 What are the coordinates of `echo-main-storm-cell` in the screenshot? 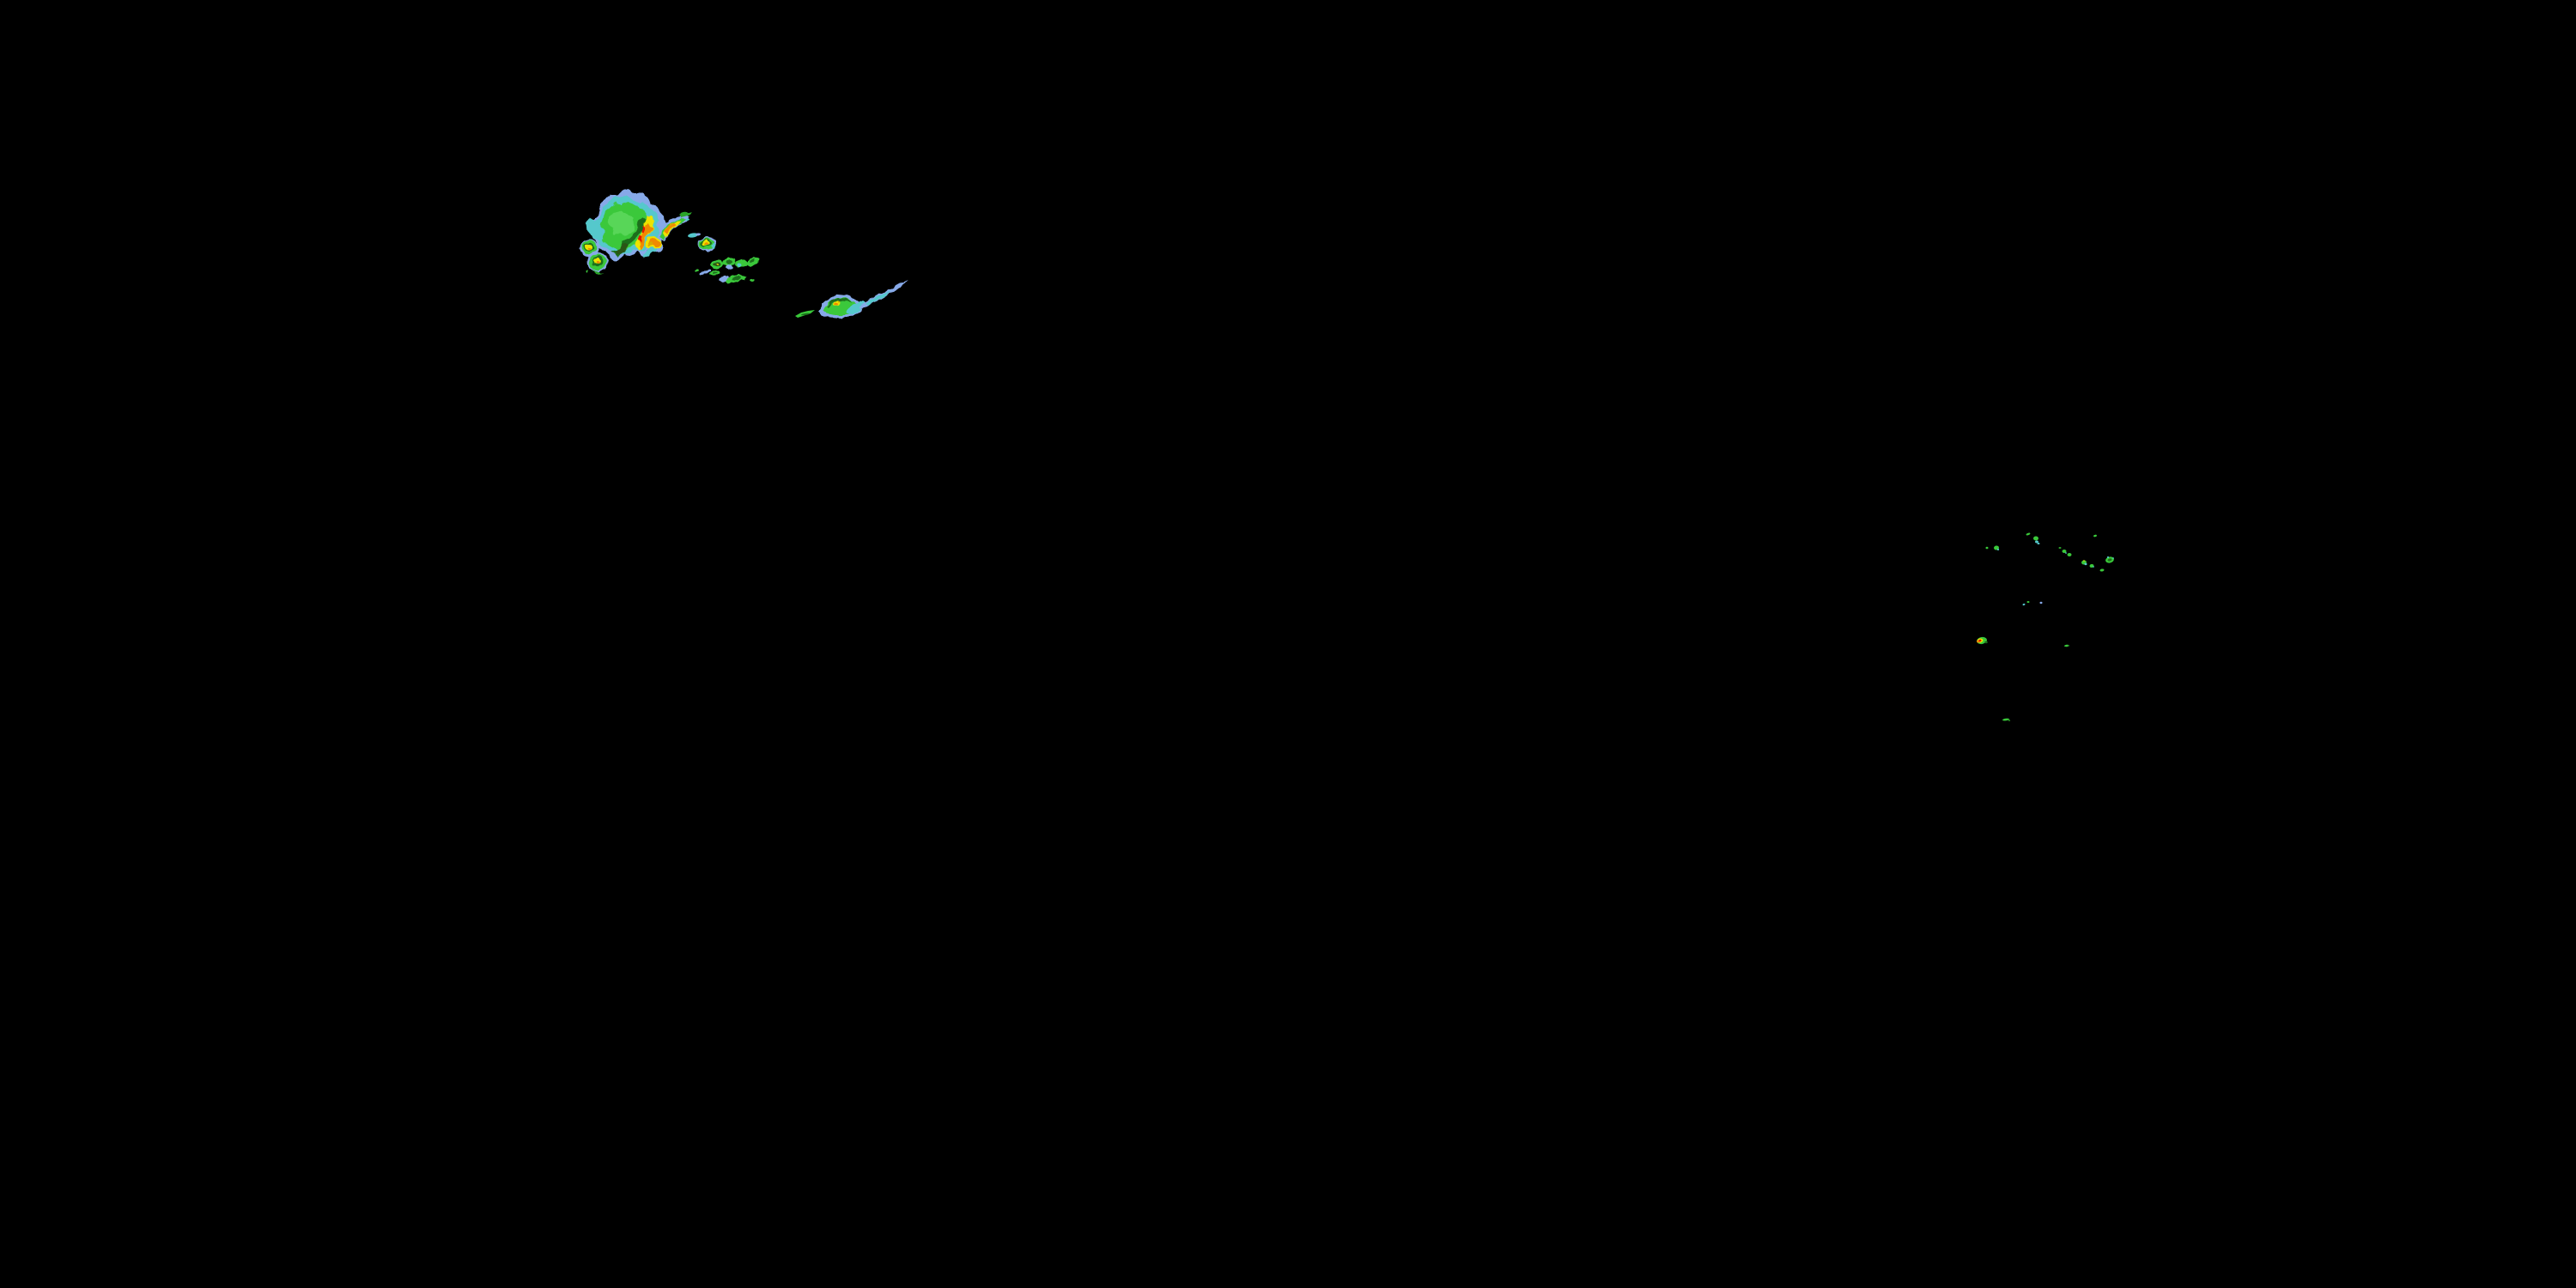 It's located at (627, 225).